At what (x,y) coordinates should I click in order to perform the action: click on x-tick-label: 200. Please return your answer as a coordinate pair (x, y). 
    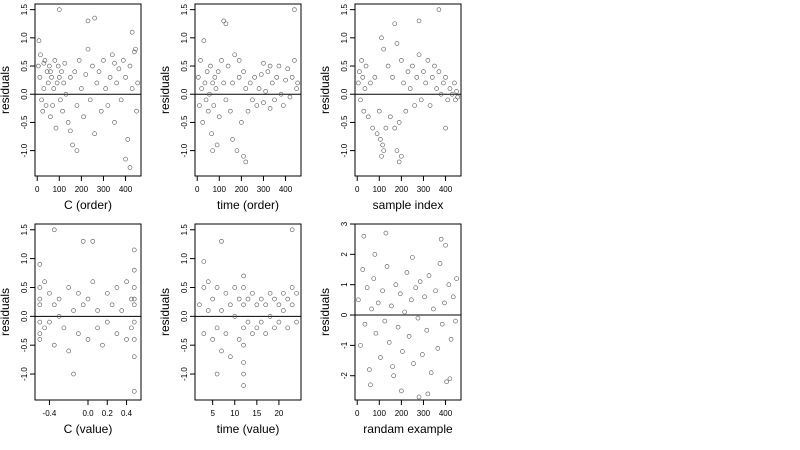
    Looking at the image, I should click on (82, 189).